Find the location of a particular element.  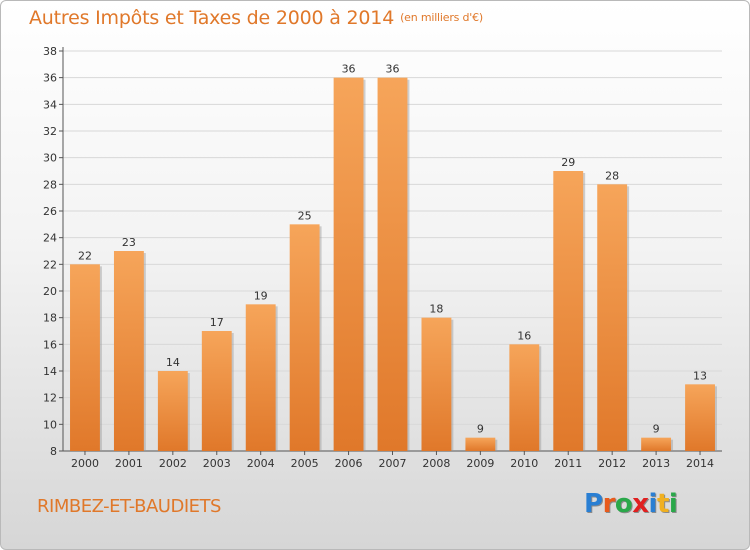

y-tick-label: 12 is located at coordinates (50, 398).